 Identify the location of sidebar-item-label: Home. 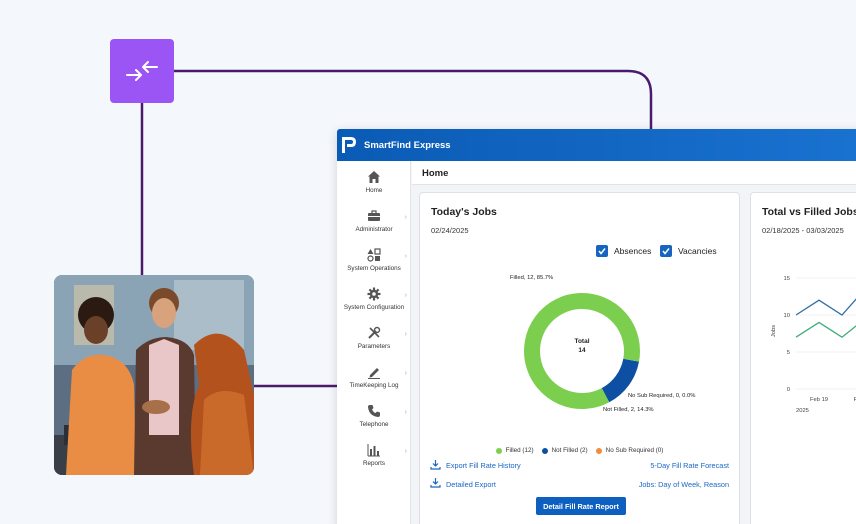
(374, 190).